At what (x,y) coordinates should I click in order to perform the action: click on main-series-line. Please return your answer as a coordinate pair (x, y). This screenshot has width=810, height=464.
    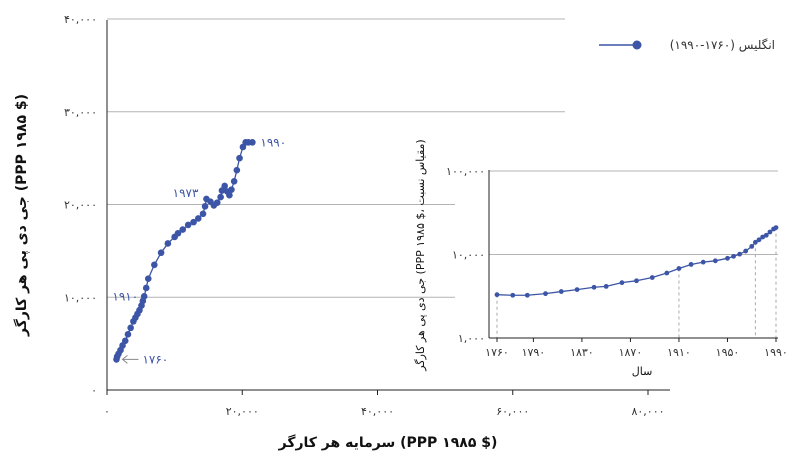
    Looking at the image, I should click on (184, 250).